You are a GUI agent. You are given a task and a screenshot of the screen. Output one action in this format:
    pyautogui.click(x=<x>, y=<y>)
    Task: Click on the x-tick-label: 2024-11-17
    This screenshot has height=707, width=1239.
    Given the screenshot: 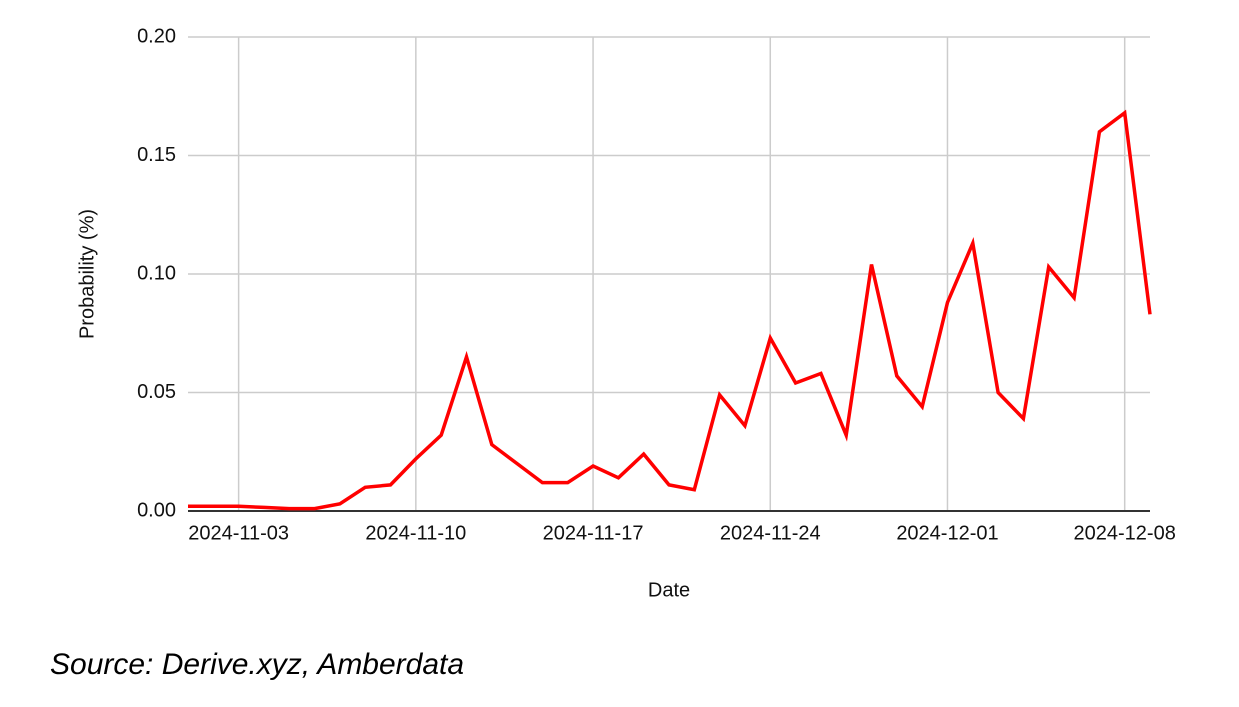 What is the action you would take?
    pyautogui.click(x=593, y=533)
    